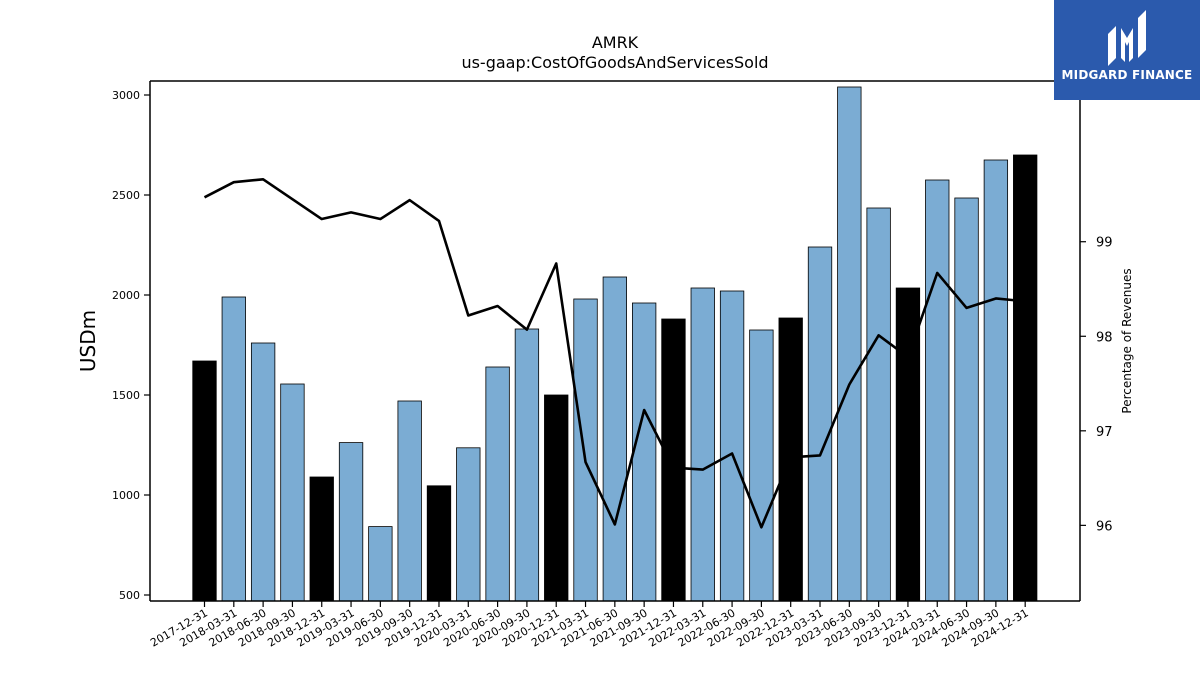 The height and width of the screenshot is (675, 1200). I want to click on y2-tick-label: 99, so click(1104, 243).